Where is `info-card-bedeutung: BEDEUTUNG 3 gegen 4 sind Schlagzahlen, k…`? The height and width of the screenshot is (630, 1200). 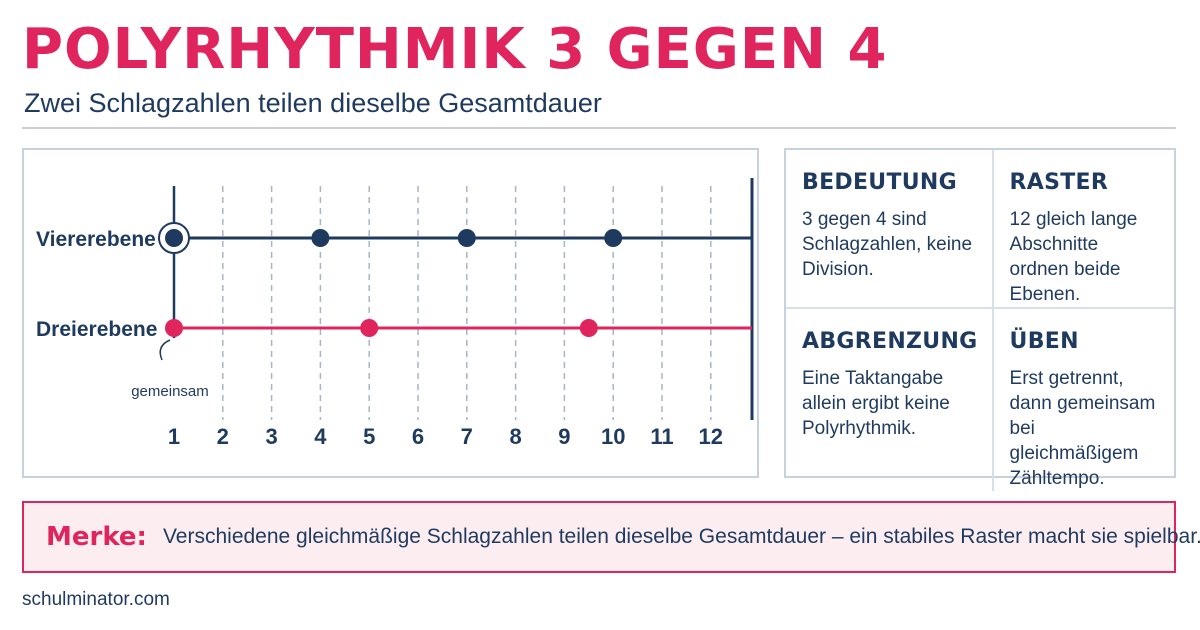 info-card-bedeutung: BEDEUTUNG 3 gegen 4 sind Schlagzahlen, k… is located at coordinates (890, 229).